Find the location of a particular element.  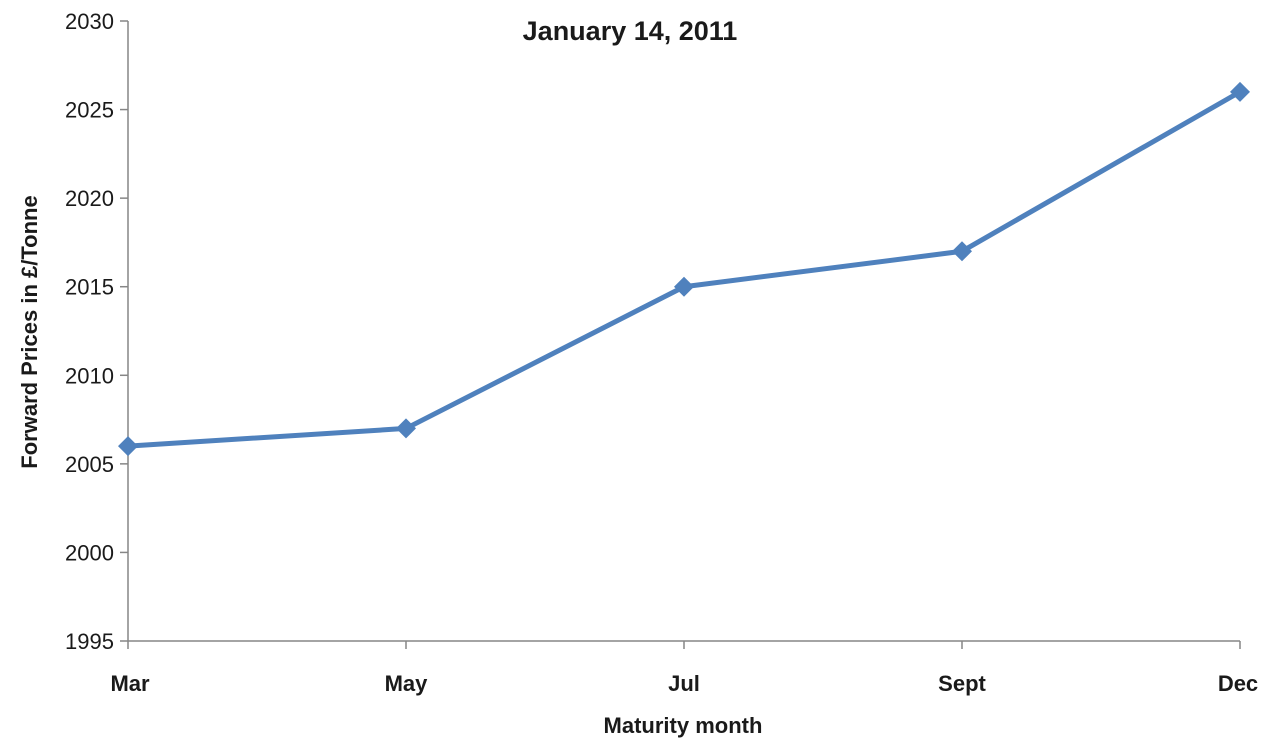

y-tick-label: 2000 is located at coordinates (89, 552).